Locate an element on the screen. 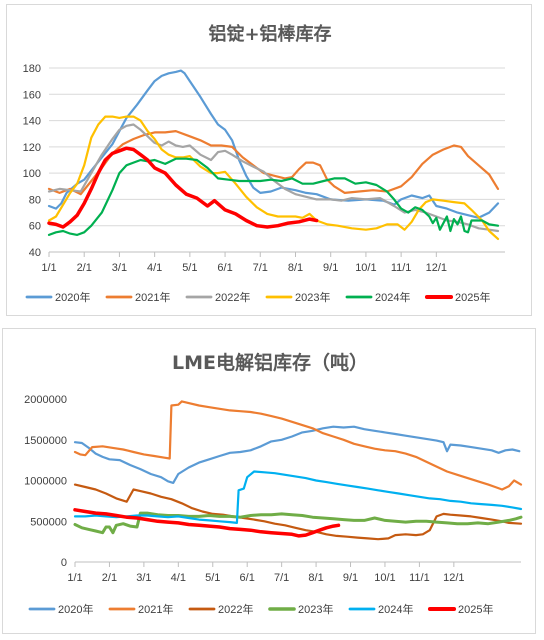  y-tick-label: 180 is located at coordinates (32, 69).